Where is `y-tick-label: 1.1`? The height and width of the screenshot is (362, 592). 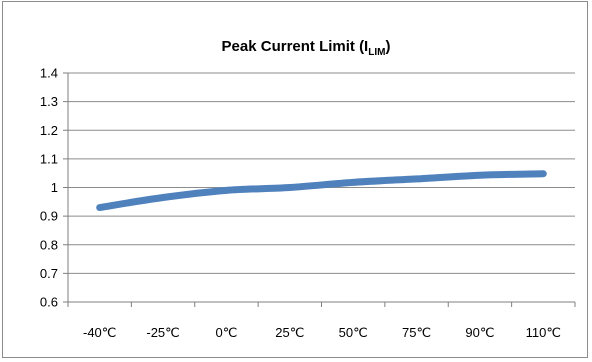 y-tick-label: 1.1 is located at coordinates (49, 158).